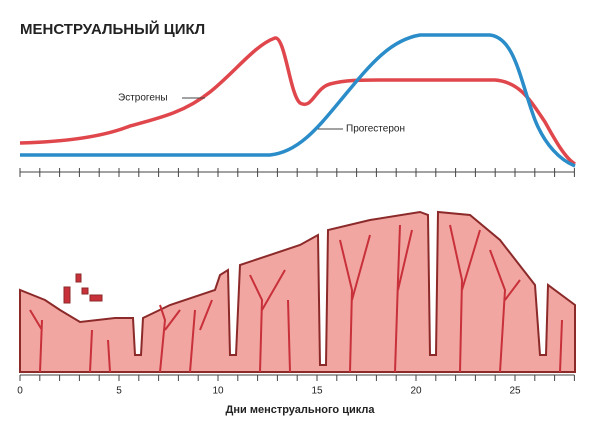 The width and height of the screenshot is (600, 435). I want to click on tick-label: 10, so click(218, 391).